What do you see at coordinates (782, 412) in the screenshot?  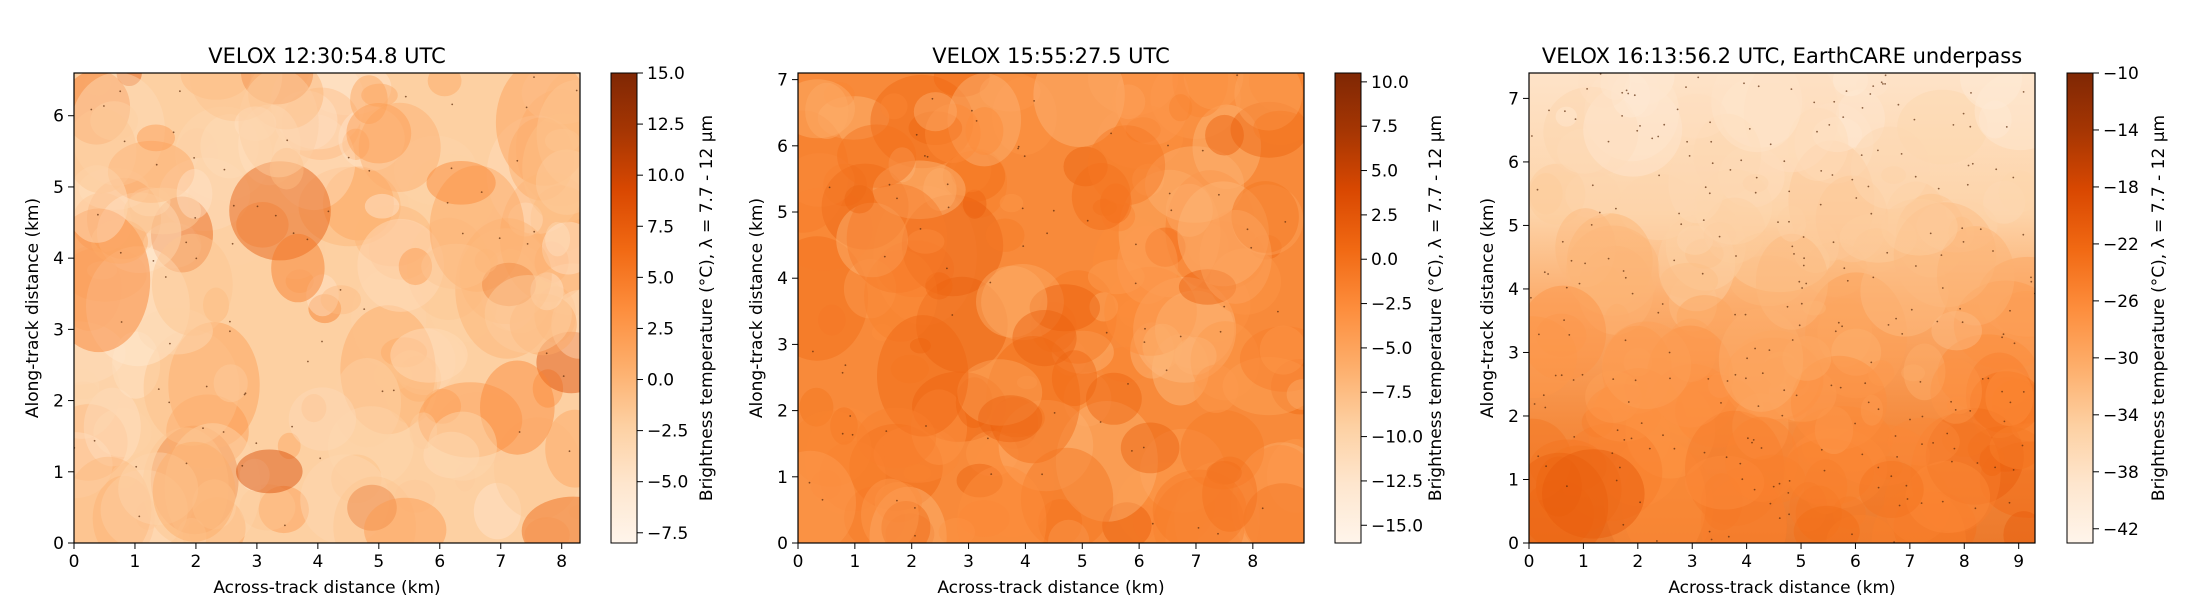 I see `y-tick-label: 2` at bounding box center [782, 412].